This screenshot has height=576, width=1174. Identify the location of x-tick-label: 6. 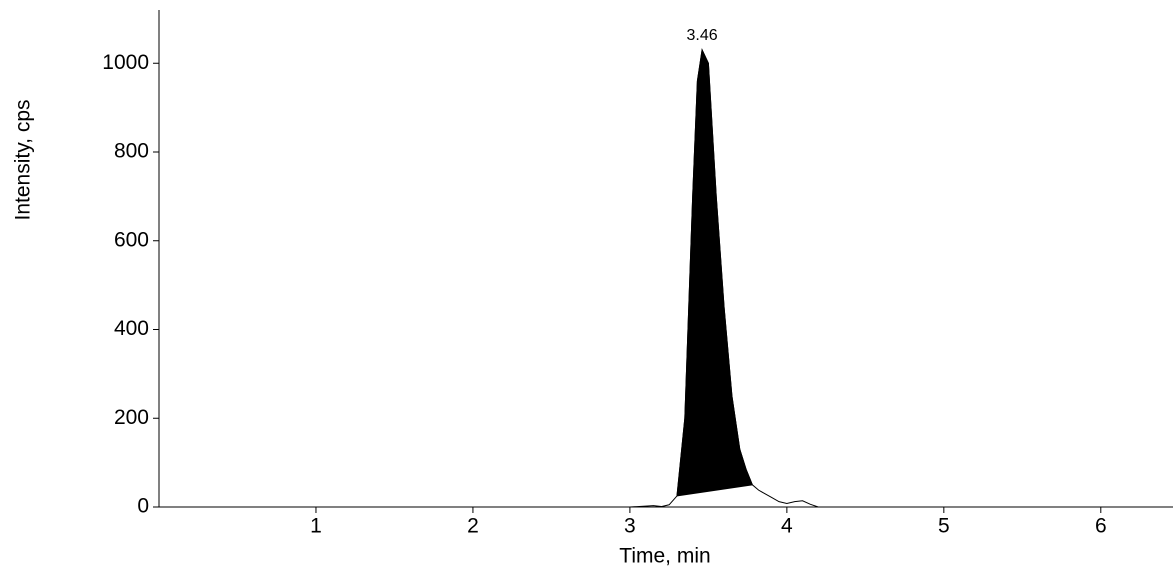
(1101, 526).